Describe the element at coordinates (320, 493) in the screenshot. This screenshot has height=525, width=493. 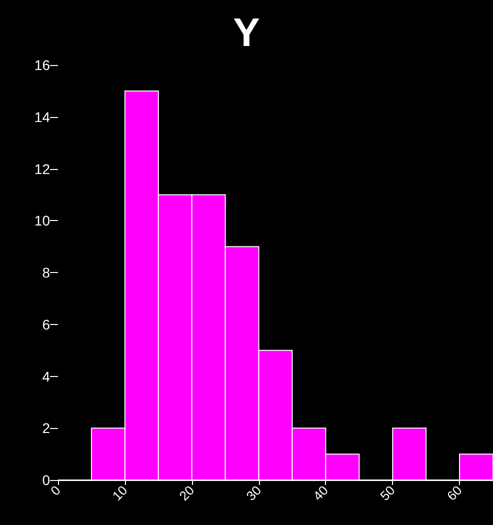
I see `x-tick-label: 40` at that location.